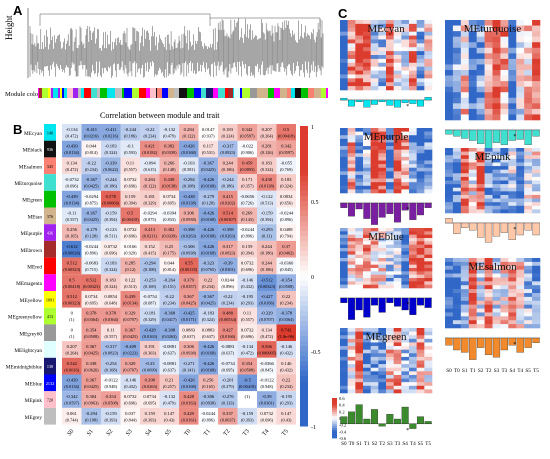 The width and height of the screenshot is (550, 459). I want to click on cell-correlation: -0.279, so click(91, 229).